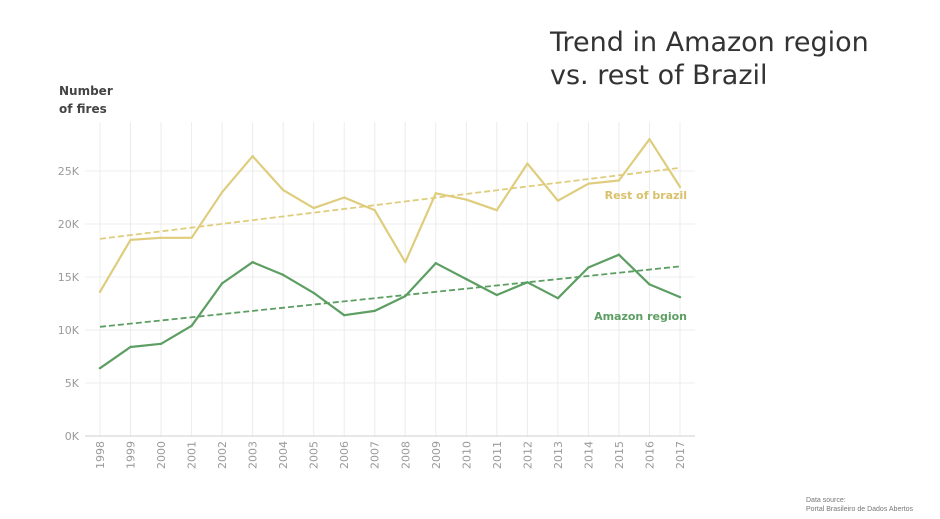 This screenshot has height=519, width=940. What do you see at coordinates (859, 509) in the screenshot?
I see `data-source-line2: Portal Brasileiro de Dados Abertos` at bounding box center [859, 509].